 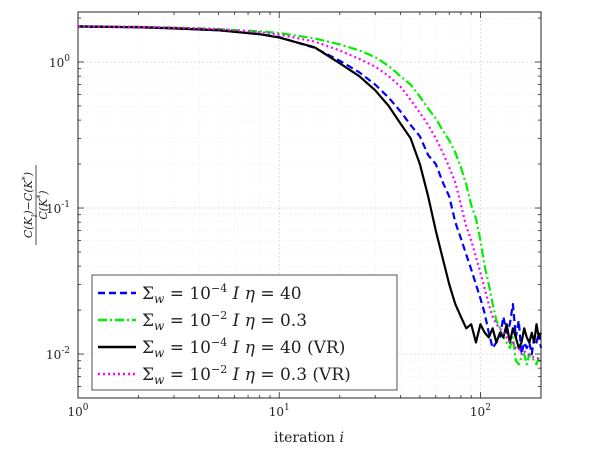 I want to click on x-tick-label: 10⁰, so click(x=77, y=411).